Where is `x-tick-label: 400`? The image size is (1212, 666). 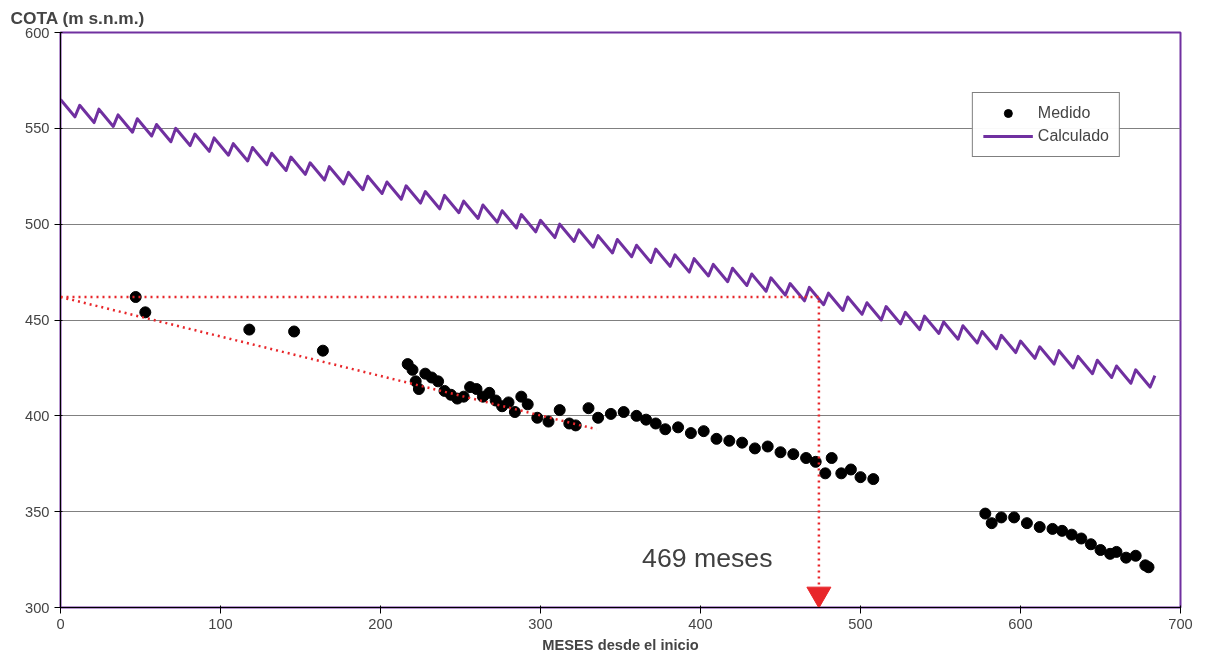 x-tick-label: 400 is located at coordinates (700, 623).